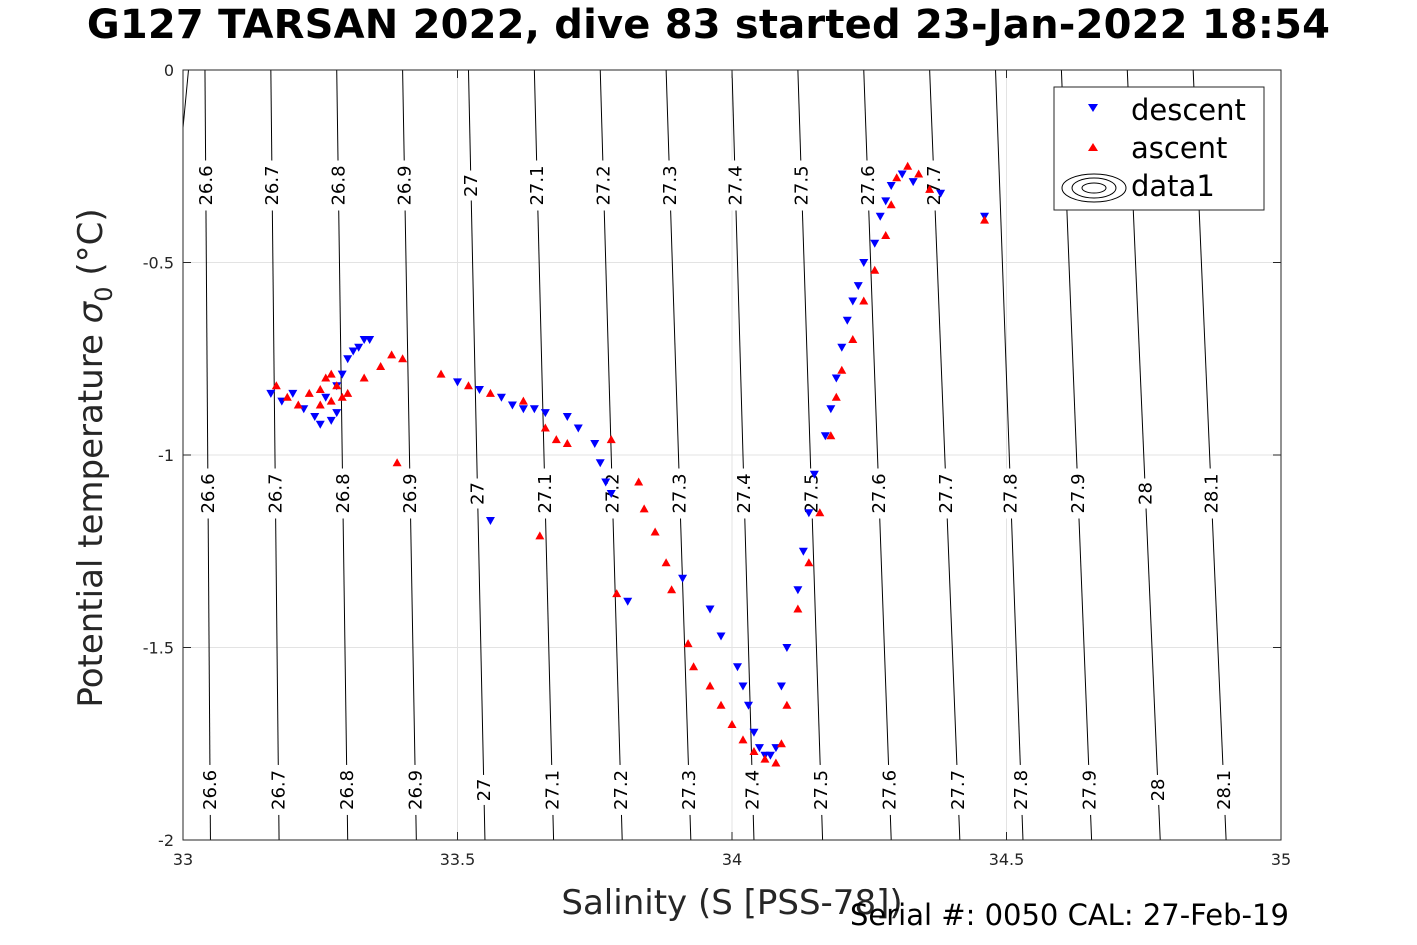 This screenshot has width=1417, height=945. What do you see at coordinates (802, 185) in the screenshot?
I see `contour-label-27-5: 27.5` at bounding box center [802, 185].